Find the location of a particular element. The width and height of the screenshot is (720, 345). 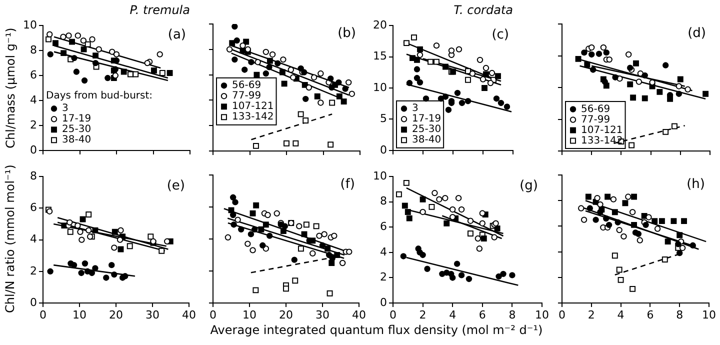

chart-title: P. tremula is located at coordinates (159, 10).